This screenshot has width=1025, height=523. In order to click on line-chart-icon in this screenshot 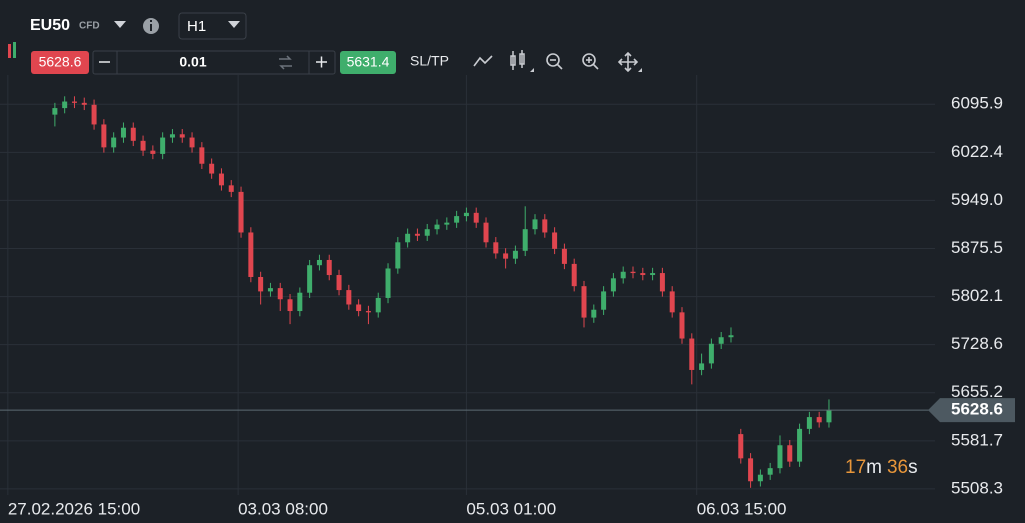, I will do `click(483, 61)`.